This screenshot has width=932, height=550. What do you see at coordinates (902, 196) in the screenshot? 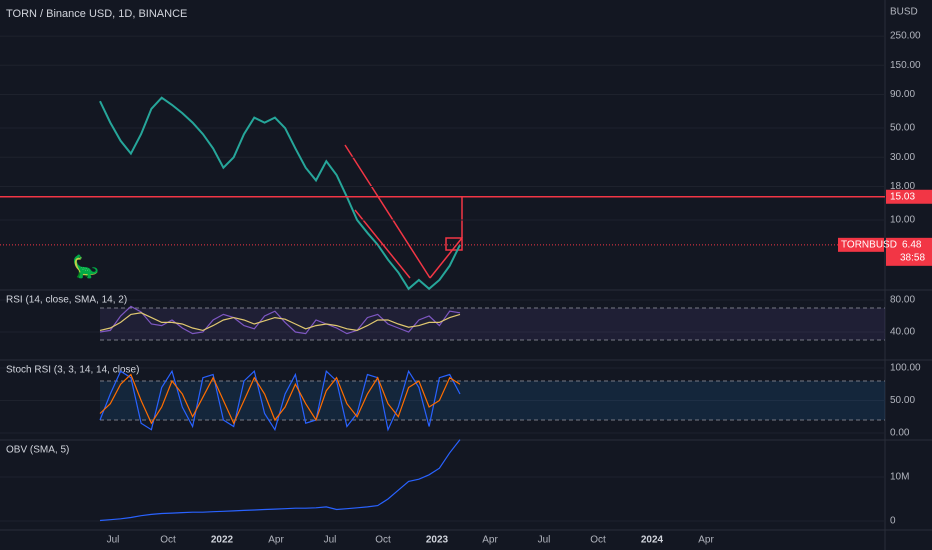
I see `level-label: 15.03` at bounding box center [902, 196].